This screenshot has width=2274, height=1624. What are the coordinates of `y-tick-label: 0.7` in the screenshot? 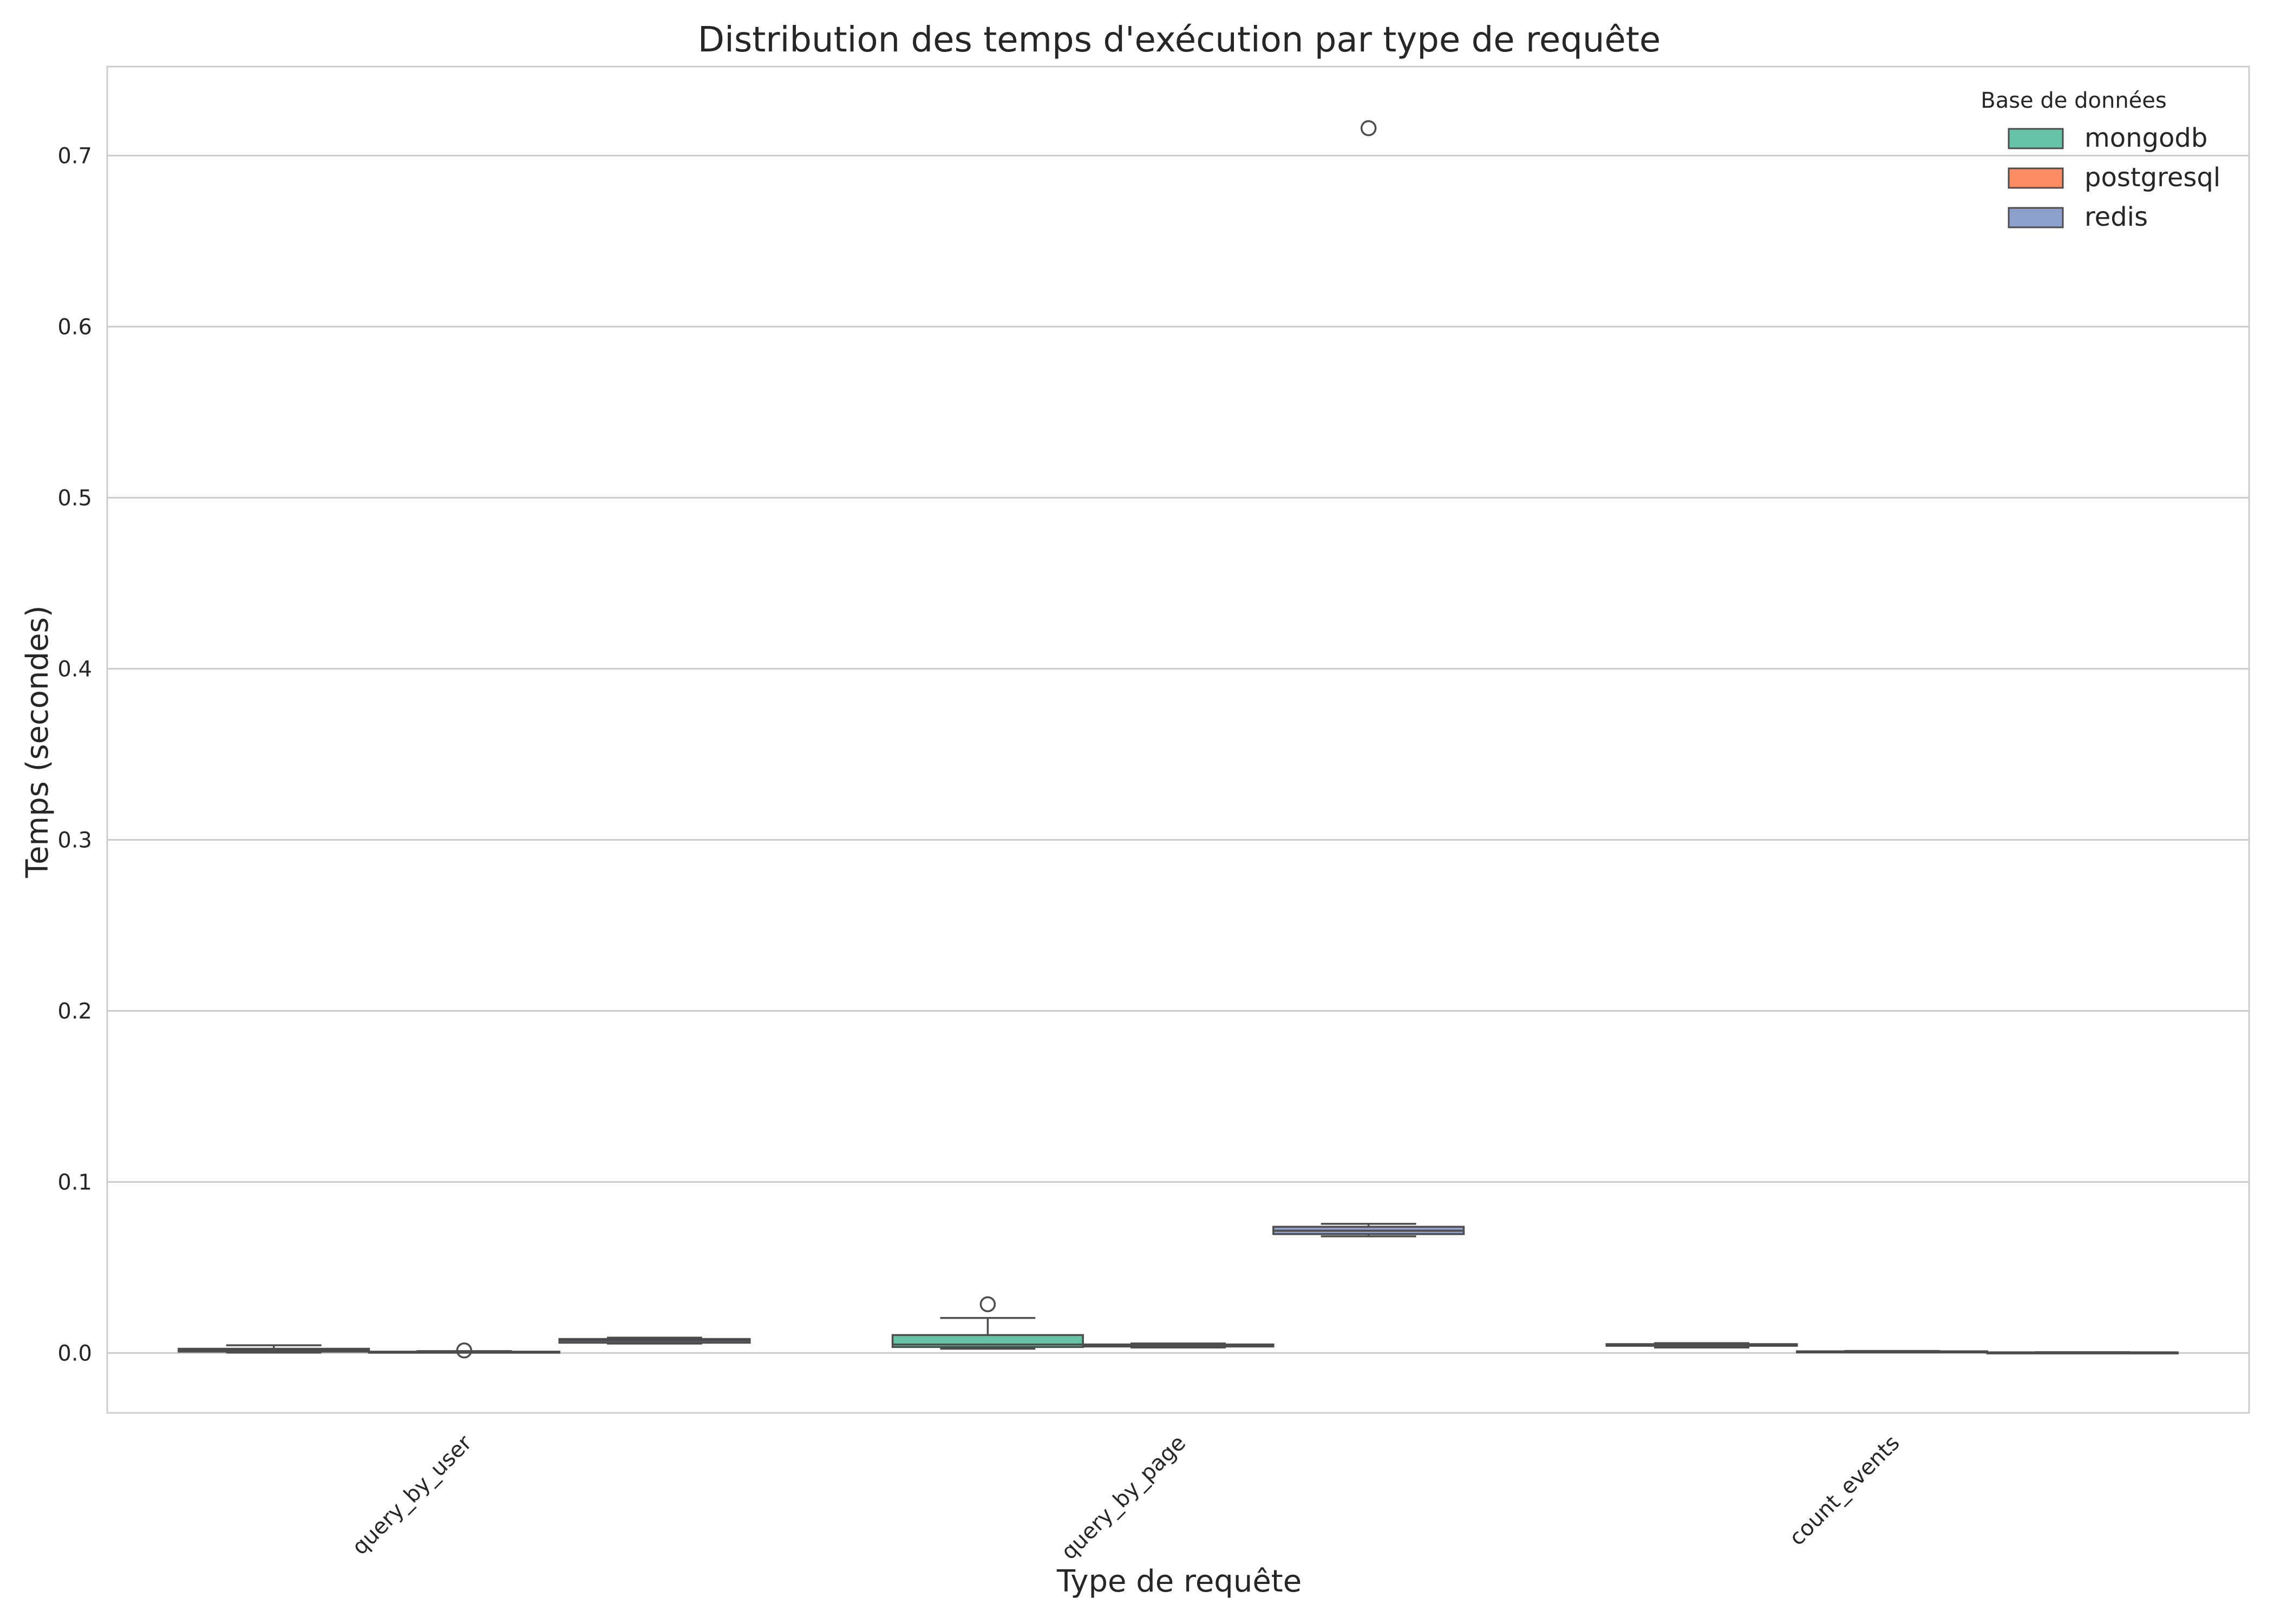 It's located at (75, 155).